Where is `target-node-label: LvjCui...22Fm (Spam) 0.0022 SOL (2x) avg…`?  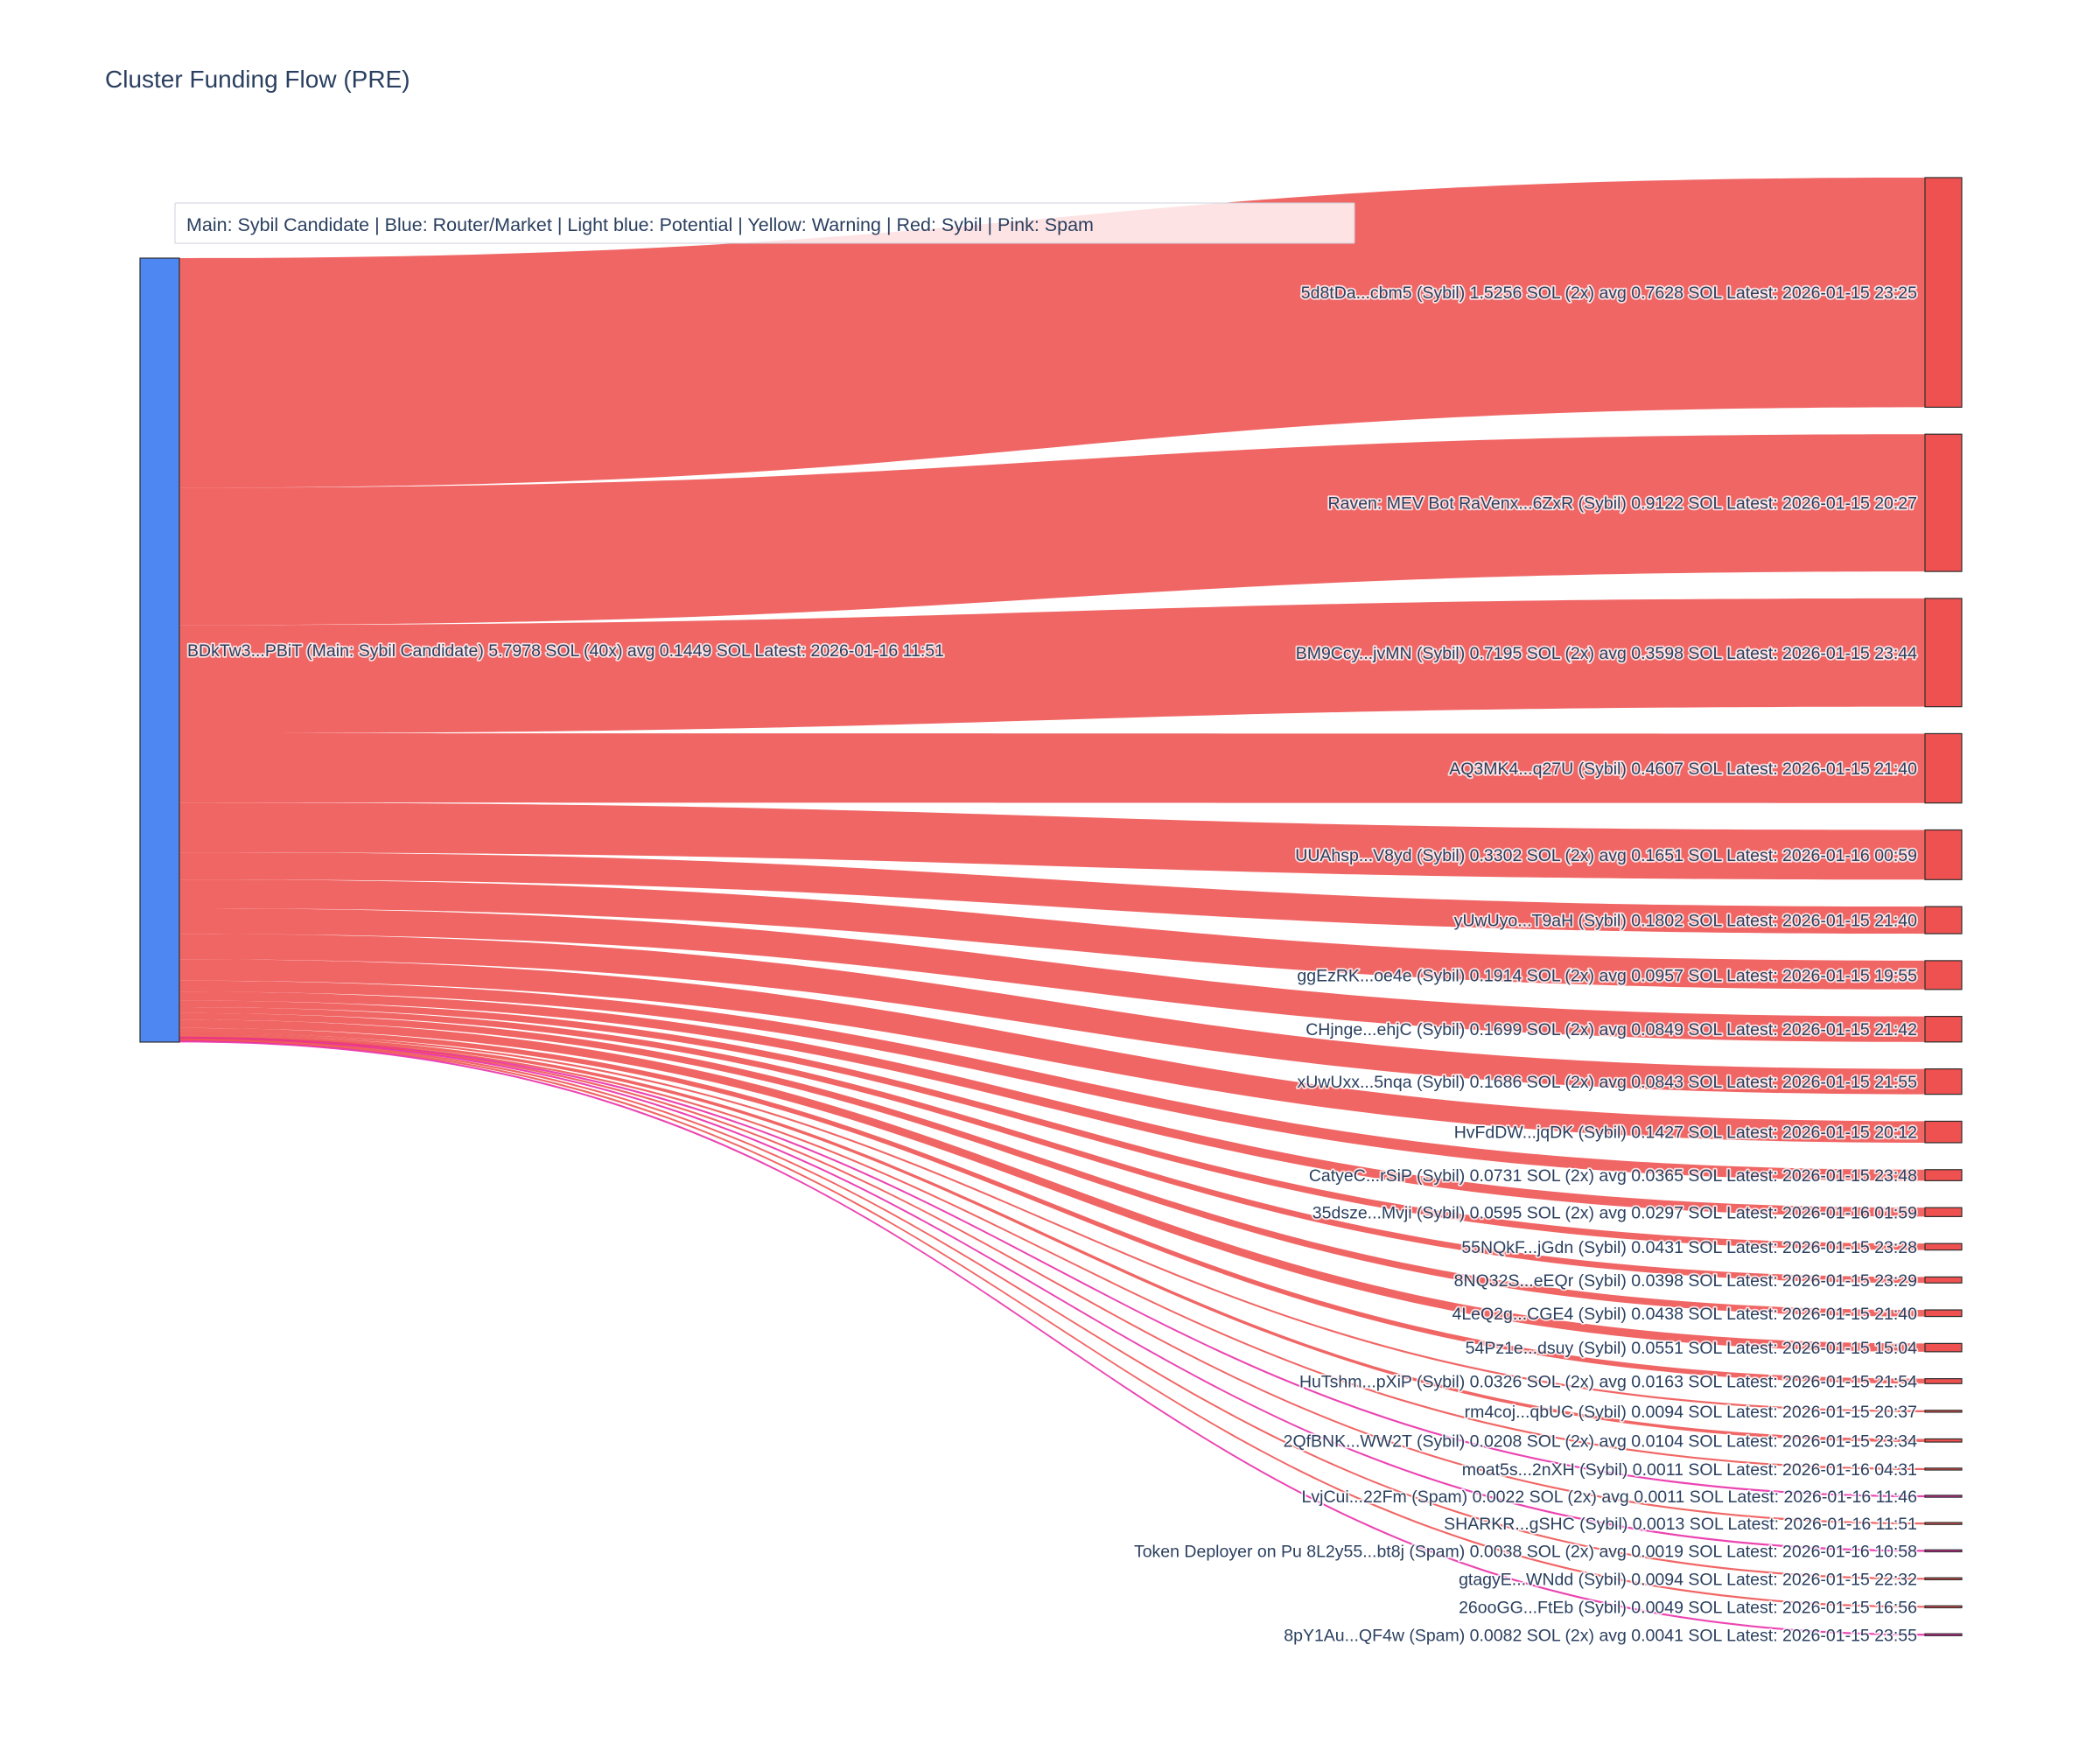
target-node-label: LvjCui...22Fm (Spam) 0.0022 SOL (2x) avg… is located at coordinates (1609, 1497).